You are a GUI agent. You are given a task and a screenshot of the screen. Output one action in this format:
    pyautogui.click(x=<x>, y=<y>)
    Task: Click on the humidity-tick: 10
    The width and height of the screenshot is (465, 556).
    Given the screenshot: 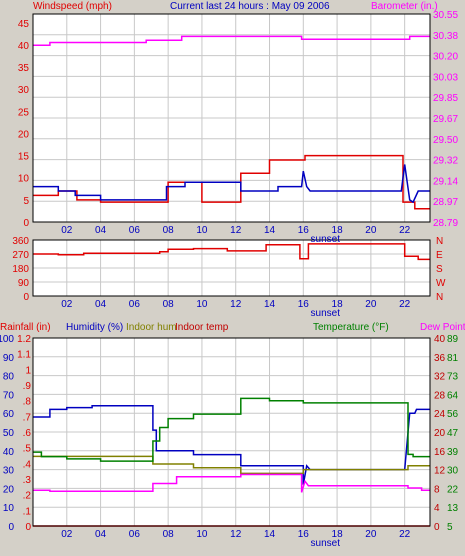 What is the action you would take?
    pyautogui.click(x=9, y=508)
    